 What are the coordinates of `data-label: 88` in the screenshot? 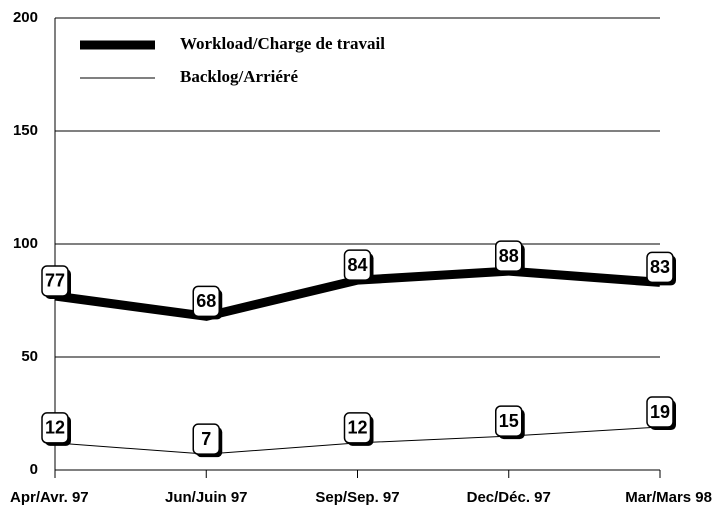 It's located at (509, 256).